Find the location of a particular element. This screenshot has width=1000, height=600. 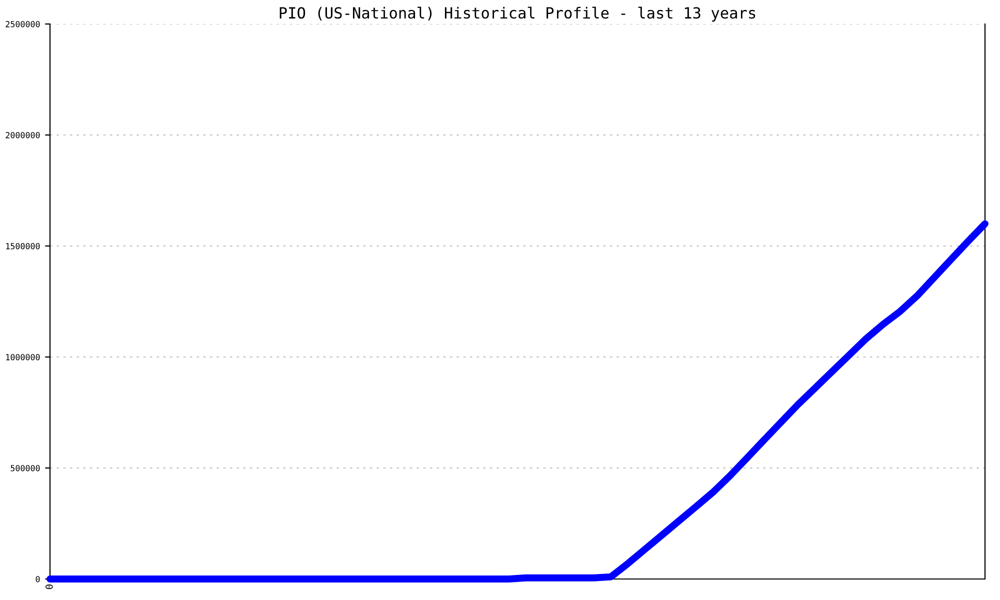

y-tick-label: 2500000 is located at coordinates (23, 24).